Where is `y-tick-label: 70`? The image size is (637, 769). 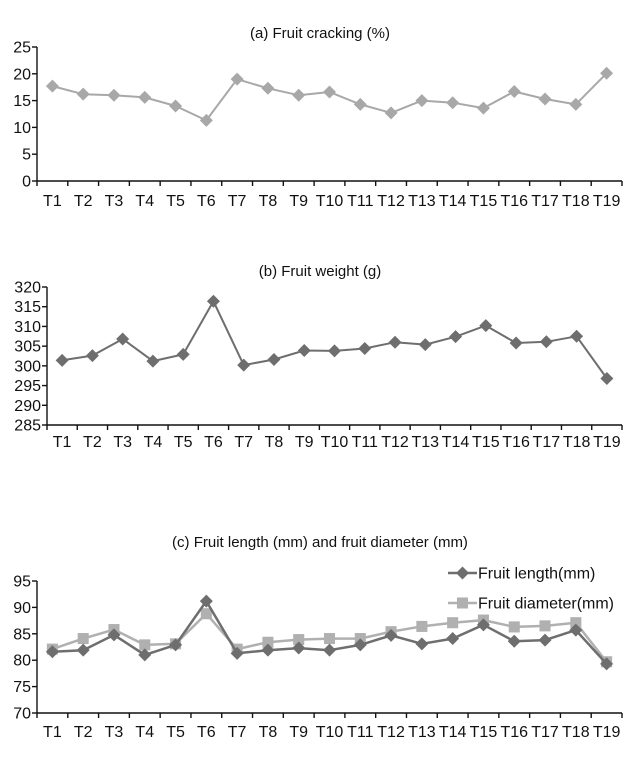 y-tick-label: 70 is located at coordinates (22, 714).